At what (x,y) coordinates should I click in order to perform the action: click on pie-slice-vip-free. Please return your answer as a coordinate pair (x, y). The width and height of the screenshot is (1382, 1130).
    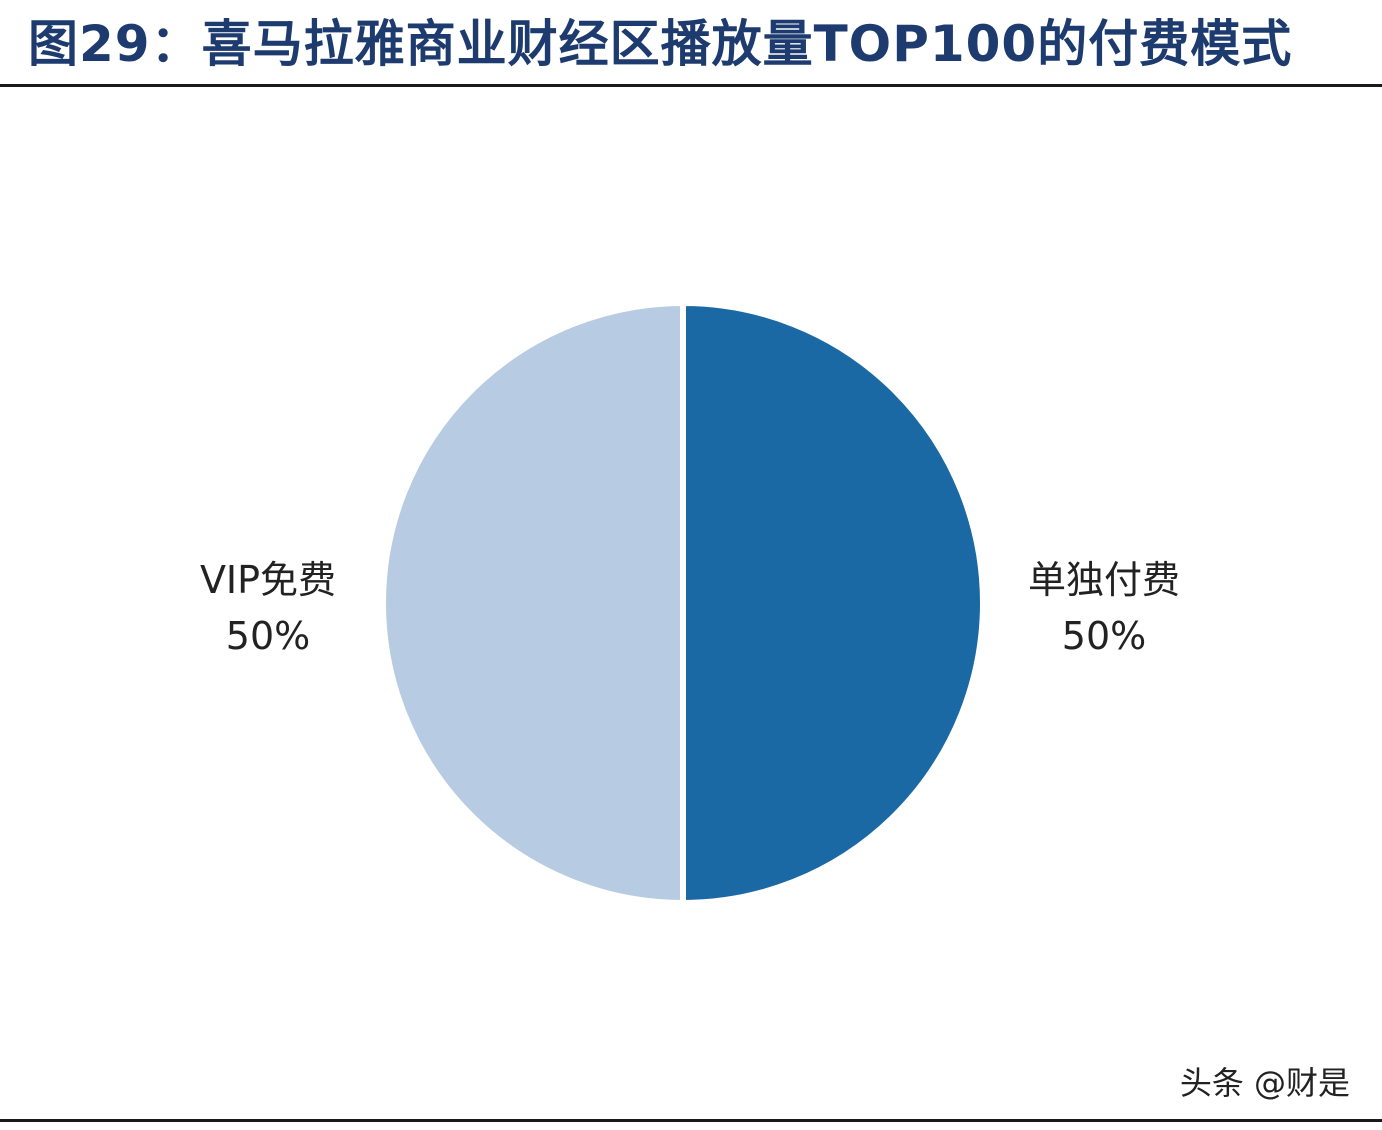
    Looking at the image, I should click on (533, 603).